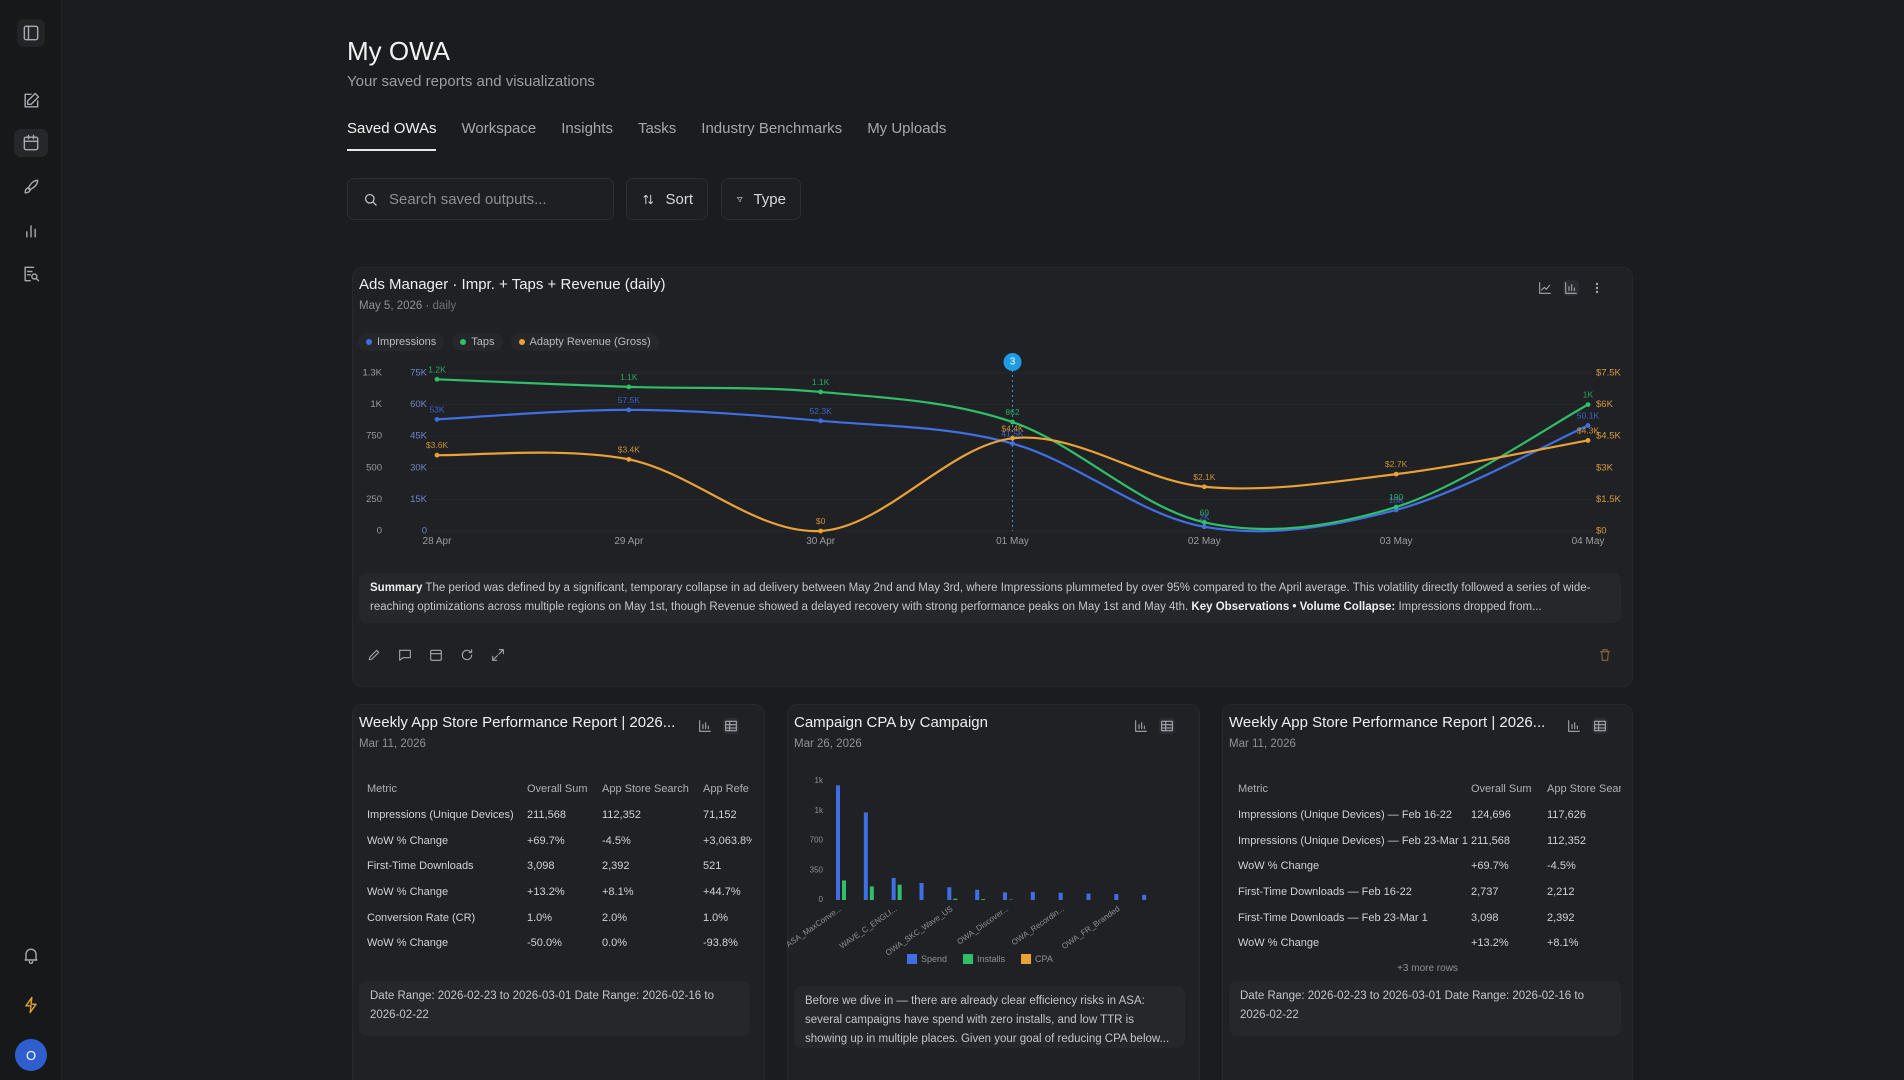 The width and height of the screenshot is (1904, 1080). What do you see at coordinates (436, 655) in the screenshot?
I see `schedule` at bounding box center [436, 655].